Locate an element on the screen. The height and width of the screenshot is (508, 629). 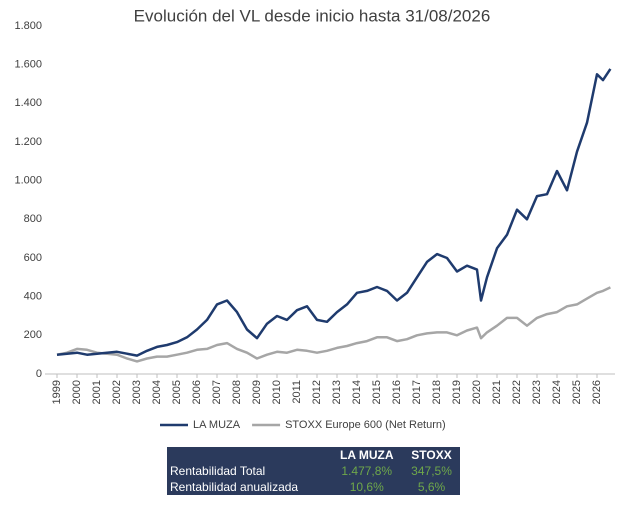
row-label: Rentabilidad anualizada is located at coordinates (234, 487).